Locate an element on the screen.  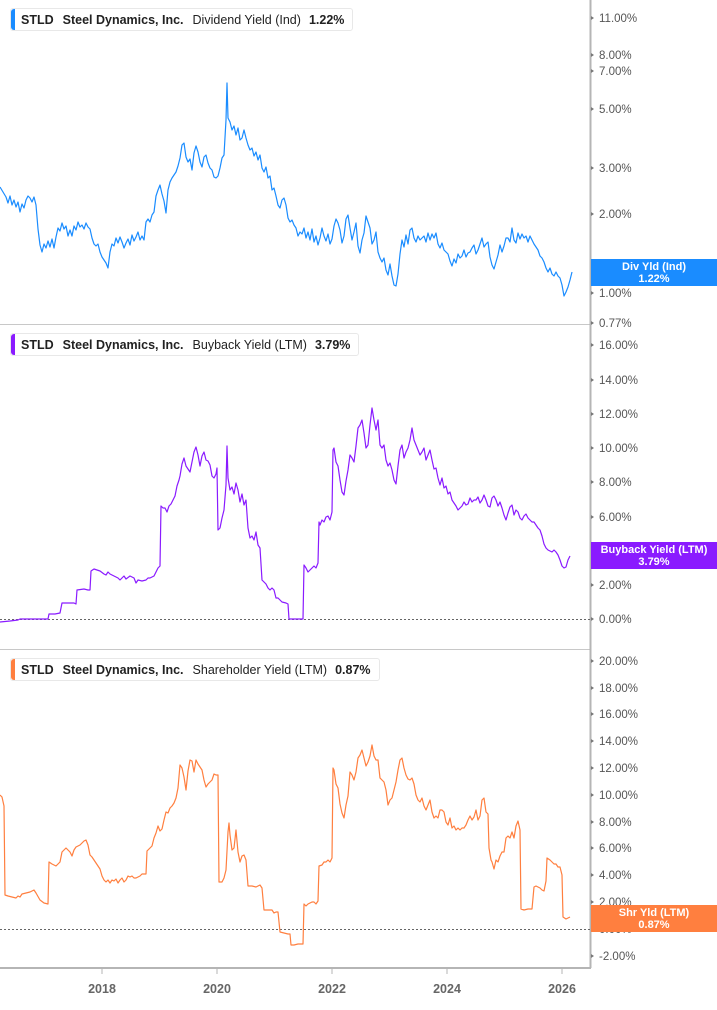
y-tick-label: 18.00% is located at coordinates (618, 689).